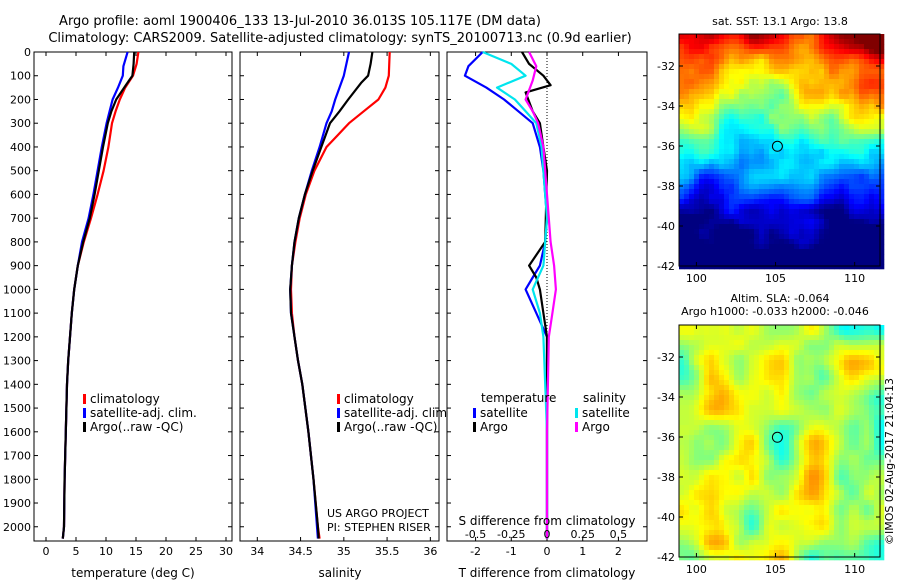 The width and height of the screenshot is (900, 580). What do you see at coordinates (379, 399) in the screenshot?
I see `legend-label: climatology` at bounding box center [379, 399].